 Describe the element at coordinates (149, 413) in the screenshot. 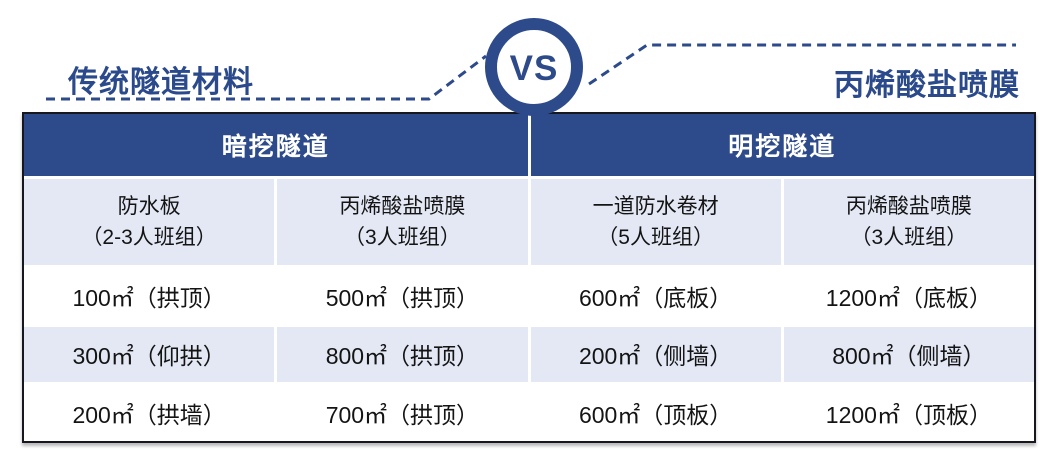

I see `table-cell: 200㎡（拱墙）` at that location.